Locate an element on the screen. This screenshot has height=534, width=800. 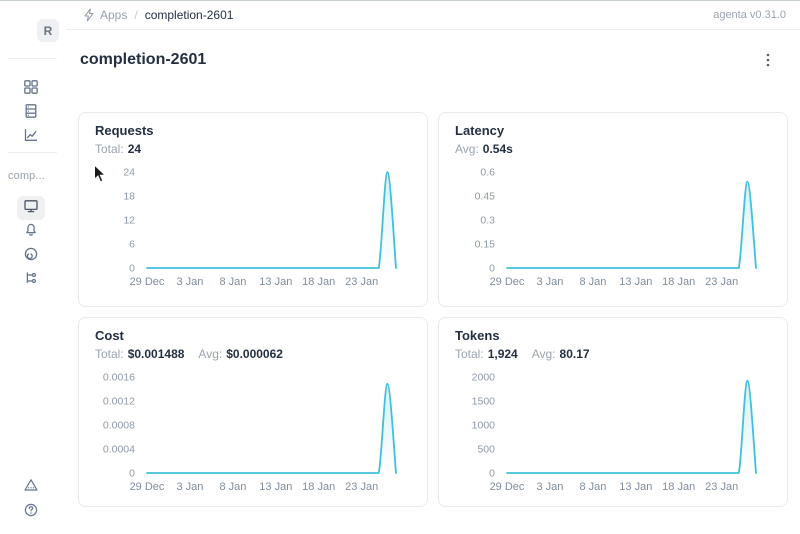
sidebar-item-observability is located at coordinates (31, 137).